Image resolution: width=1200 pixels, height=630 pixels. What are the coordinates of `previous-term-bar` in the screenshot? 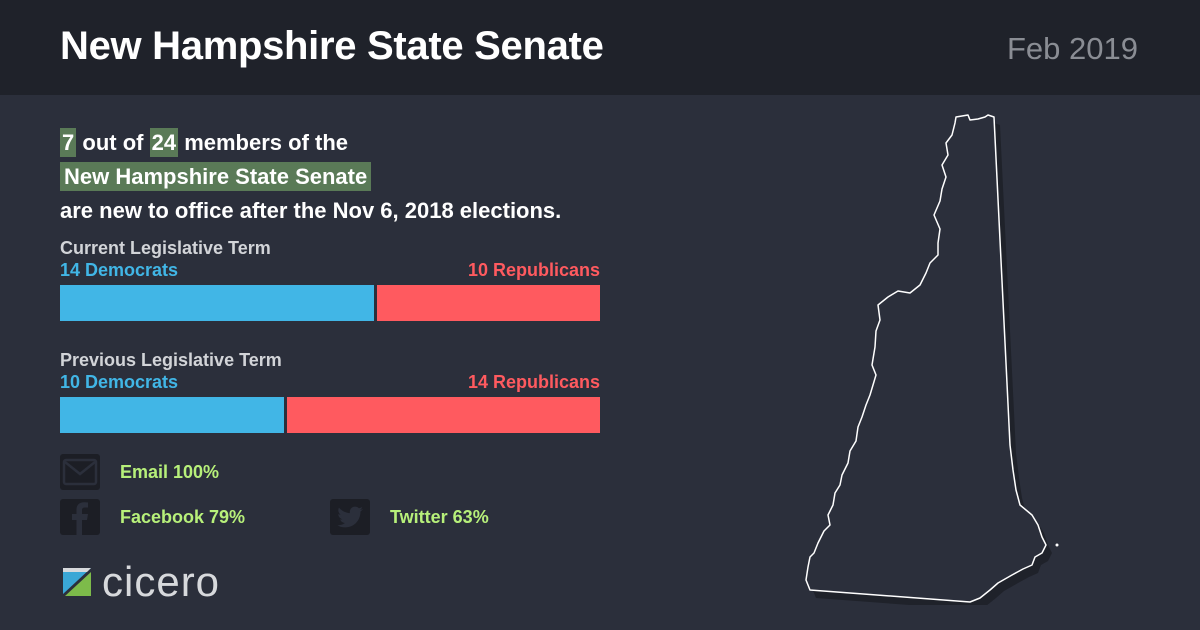 It's located at (330, 415).